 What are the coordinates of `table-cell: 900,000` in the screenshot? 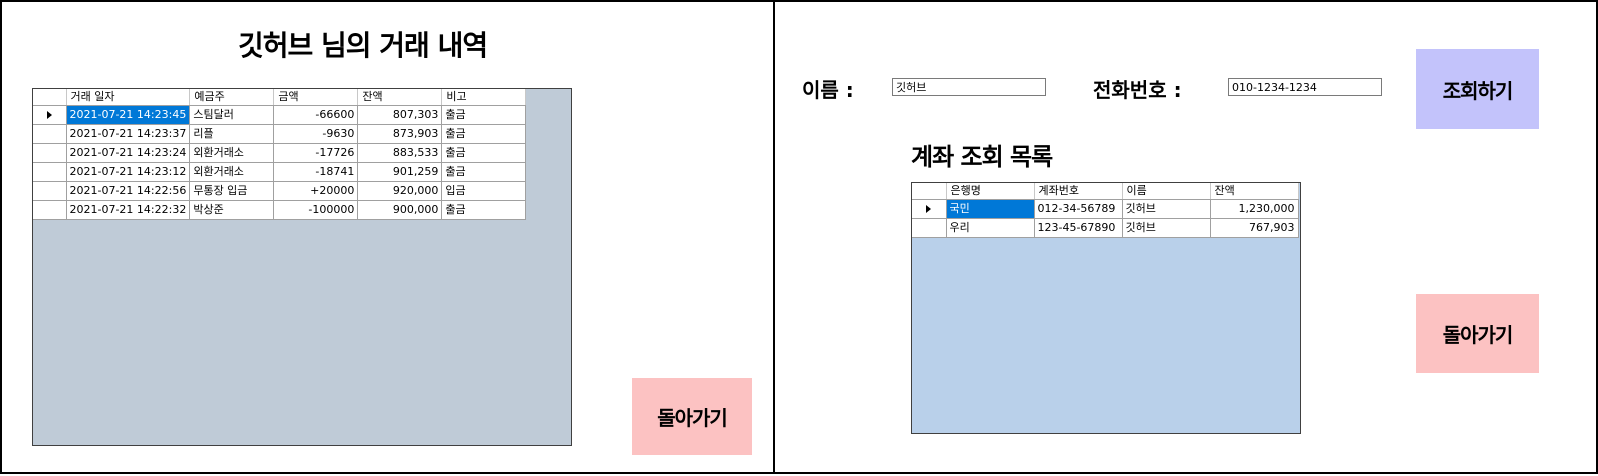 It's located at (400, 210).